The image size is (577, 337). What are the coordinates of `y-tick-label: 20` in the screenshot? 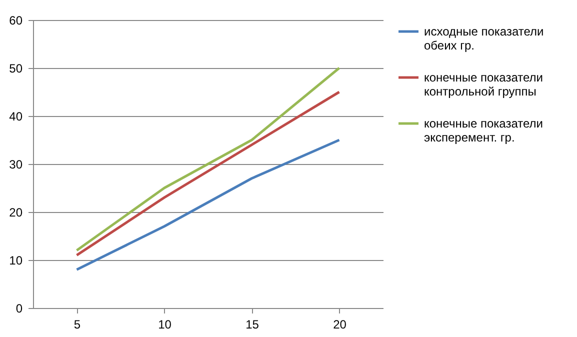 It's located at (16, 213).